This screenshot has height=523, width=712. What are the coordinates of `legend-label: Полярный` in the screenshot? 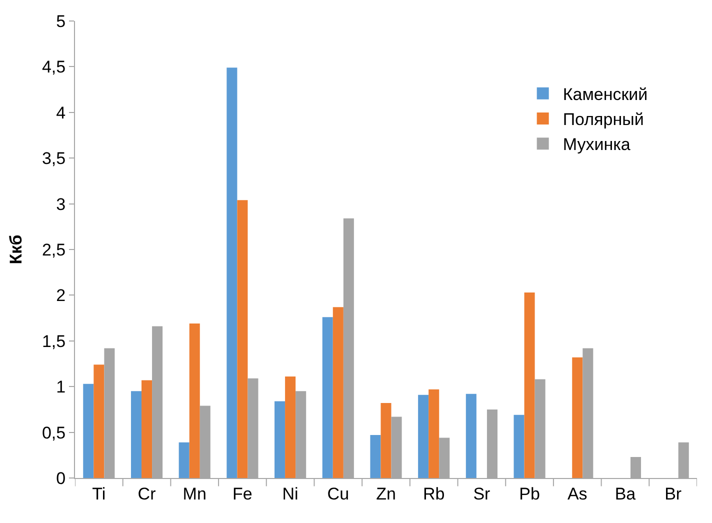 It's located at (603, 120).